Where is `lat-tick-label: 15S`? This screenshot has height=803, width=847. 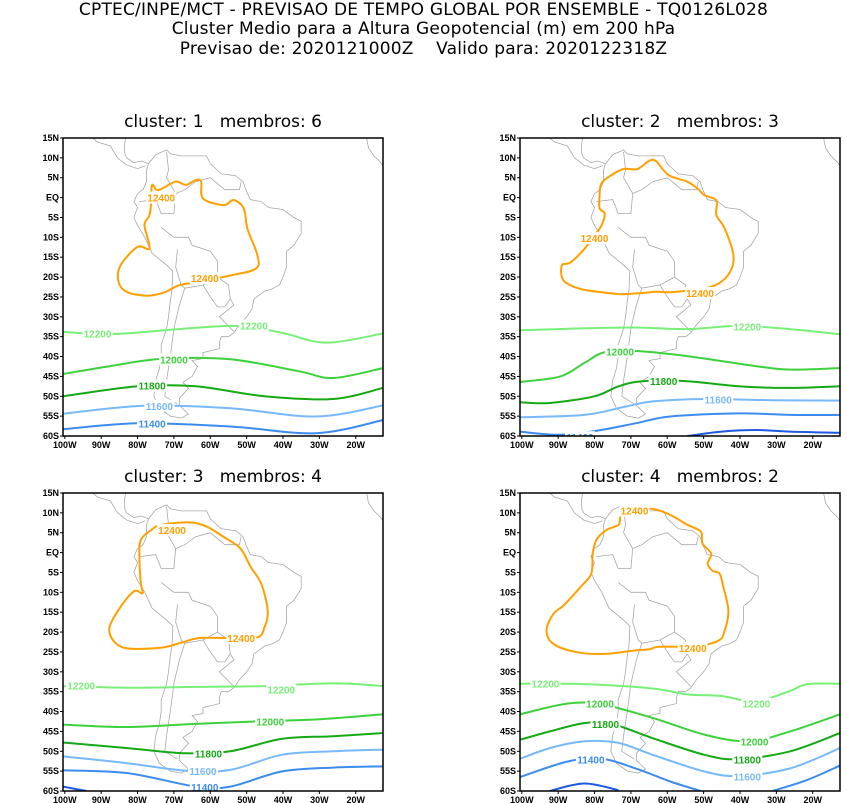 lat-tick-label: 15S is located at coordinates (51, 612).